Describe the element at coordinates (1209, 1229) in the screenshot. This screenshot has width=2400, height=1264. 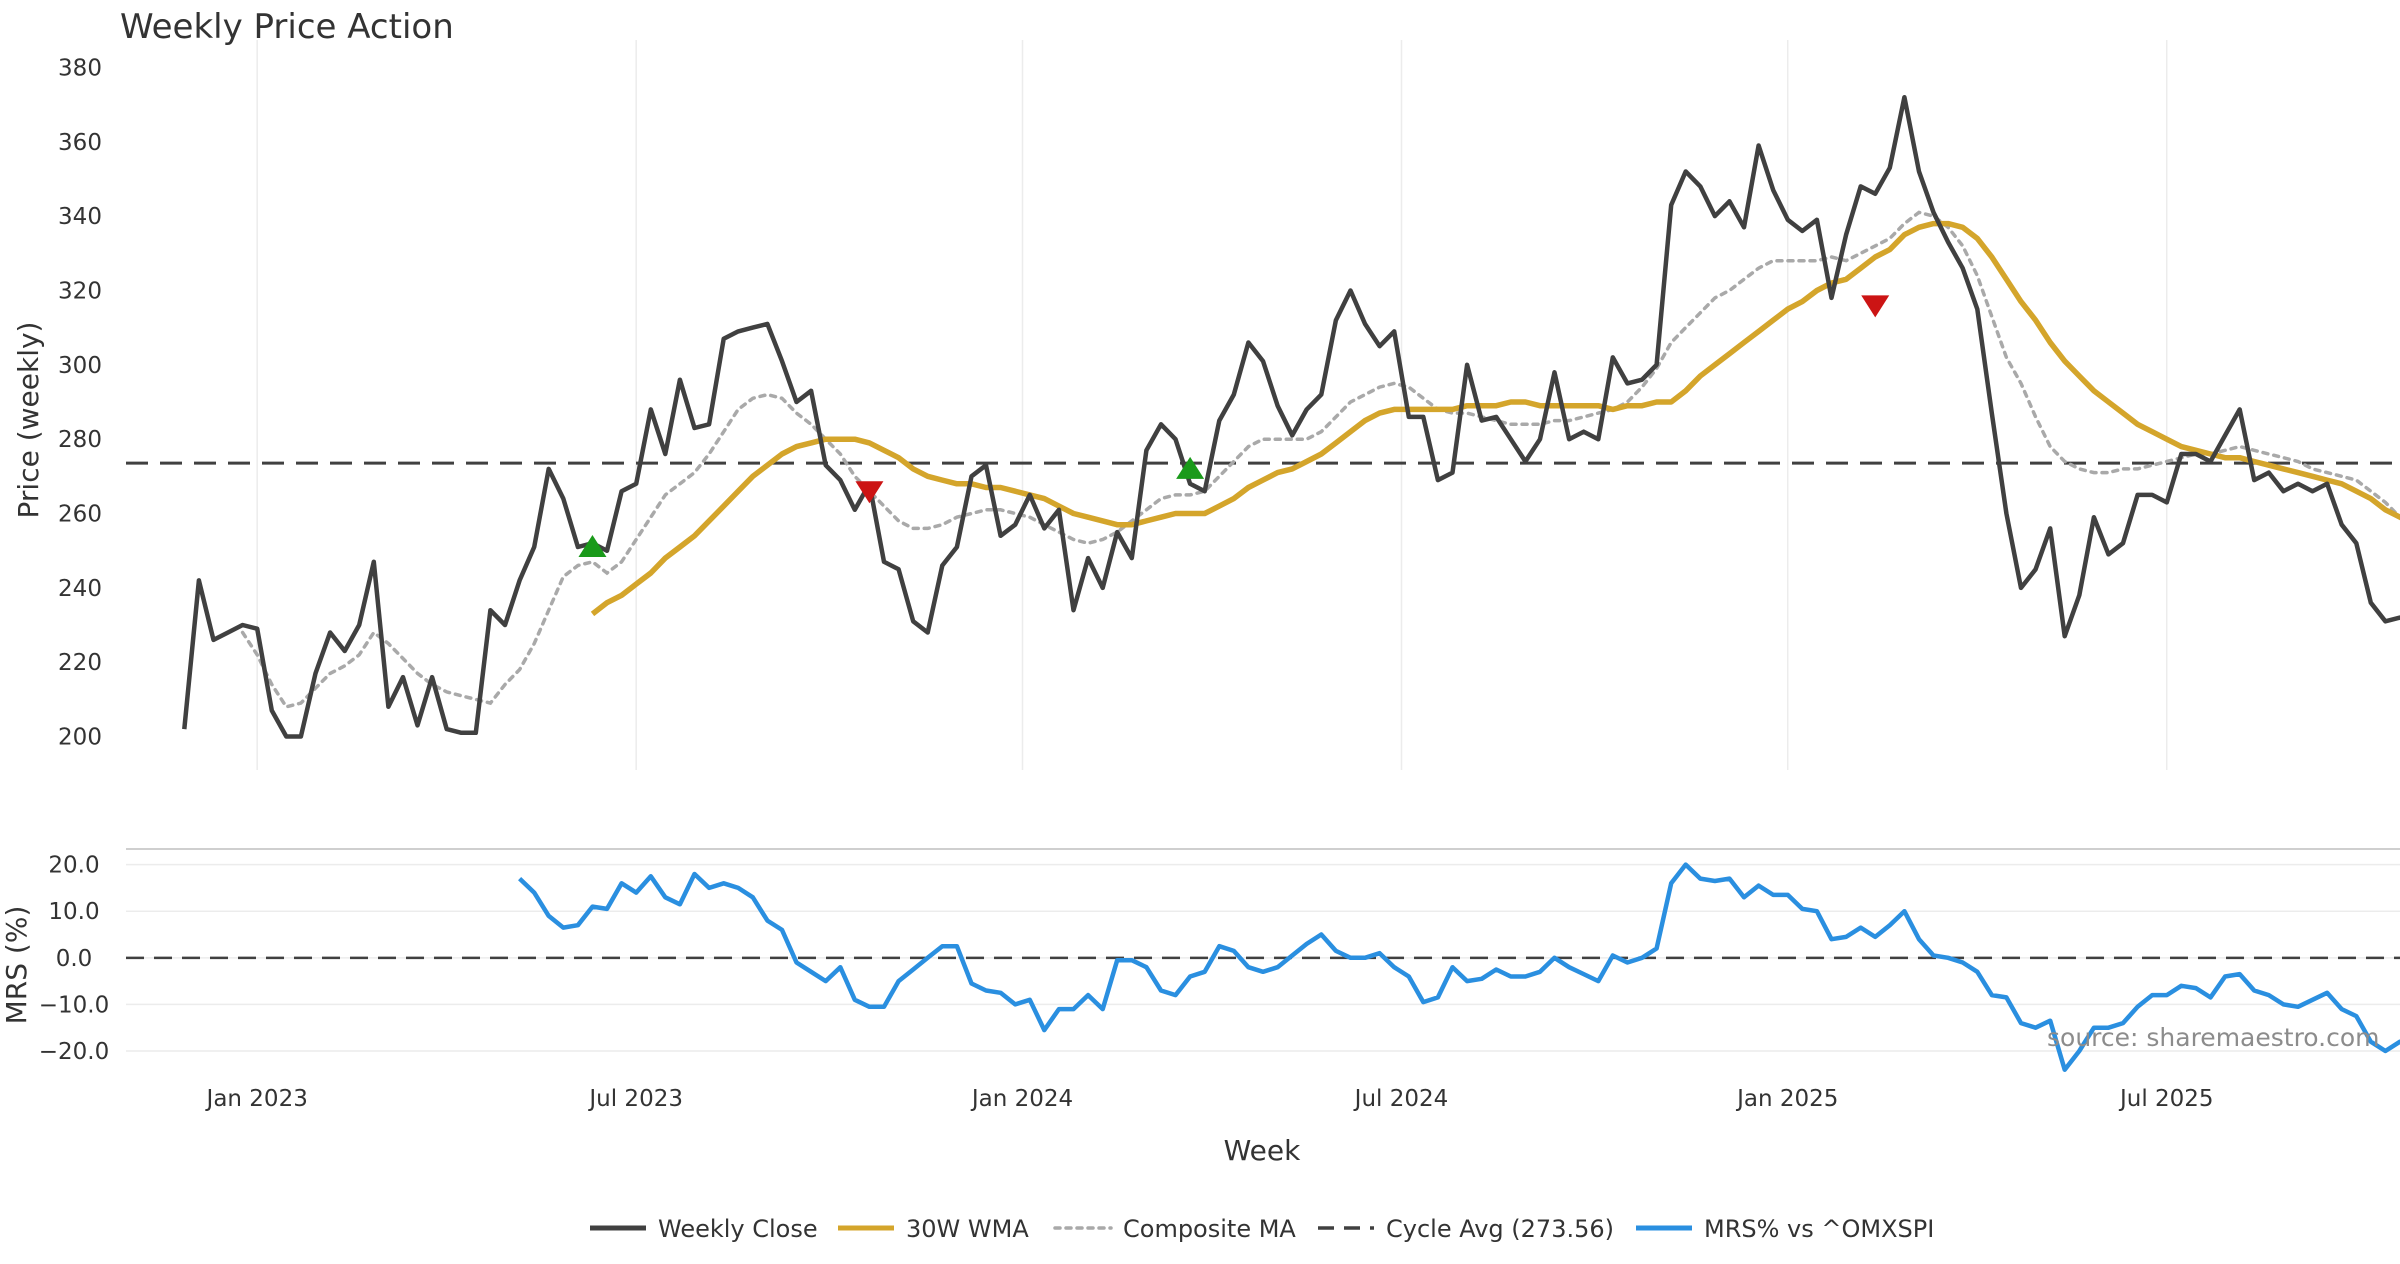
I see `legend-label: Composite MA` at that location.